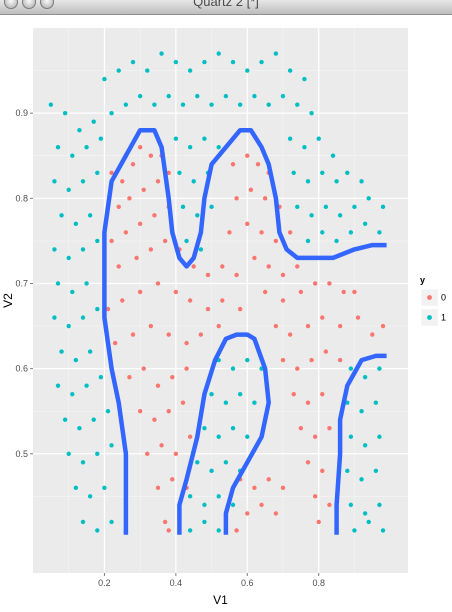 The width and height of the screenshot is (452, 612). Describe the element at coordinates (443, 298) in the screenshot. I see `legend-label: 0` at that location.